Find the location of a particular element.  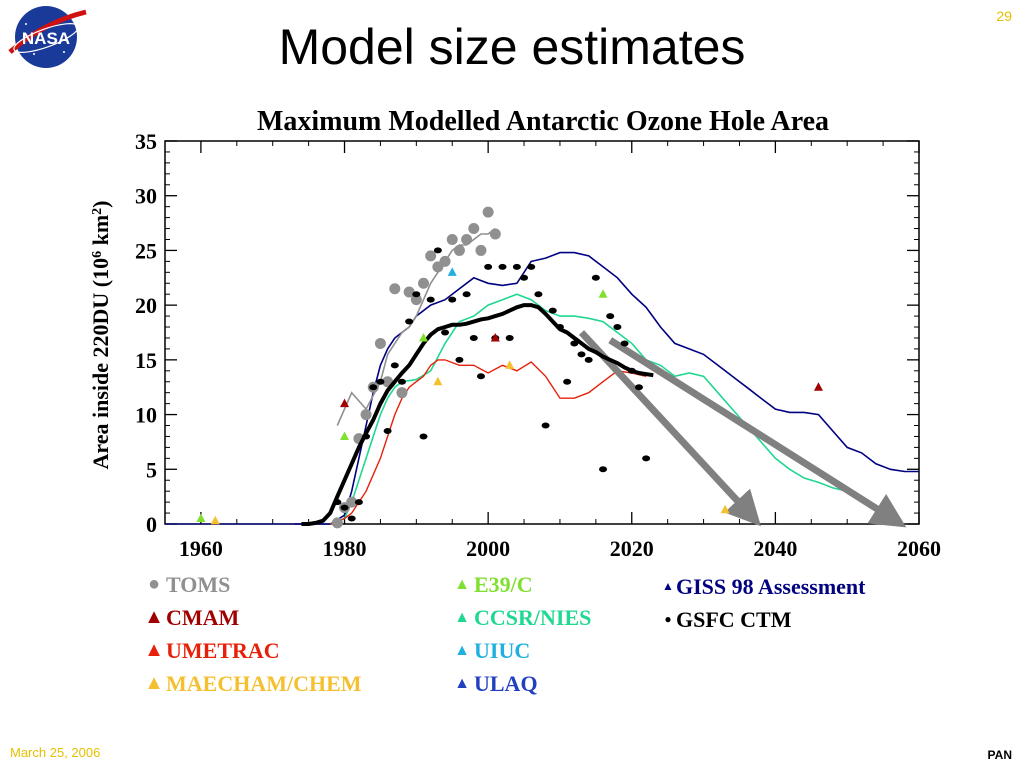

y-tick-label: 20 is located at coordinates (146, 305).